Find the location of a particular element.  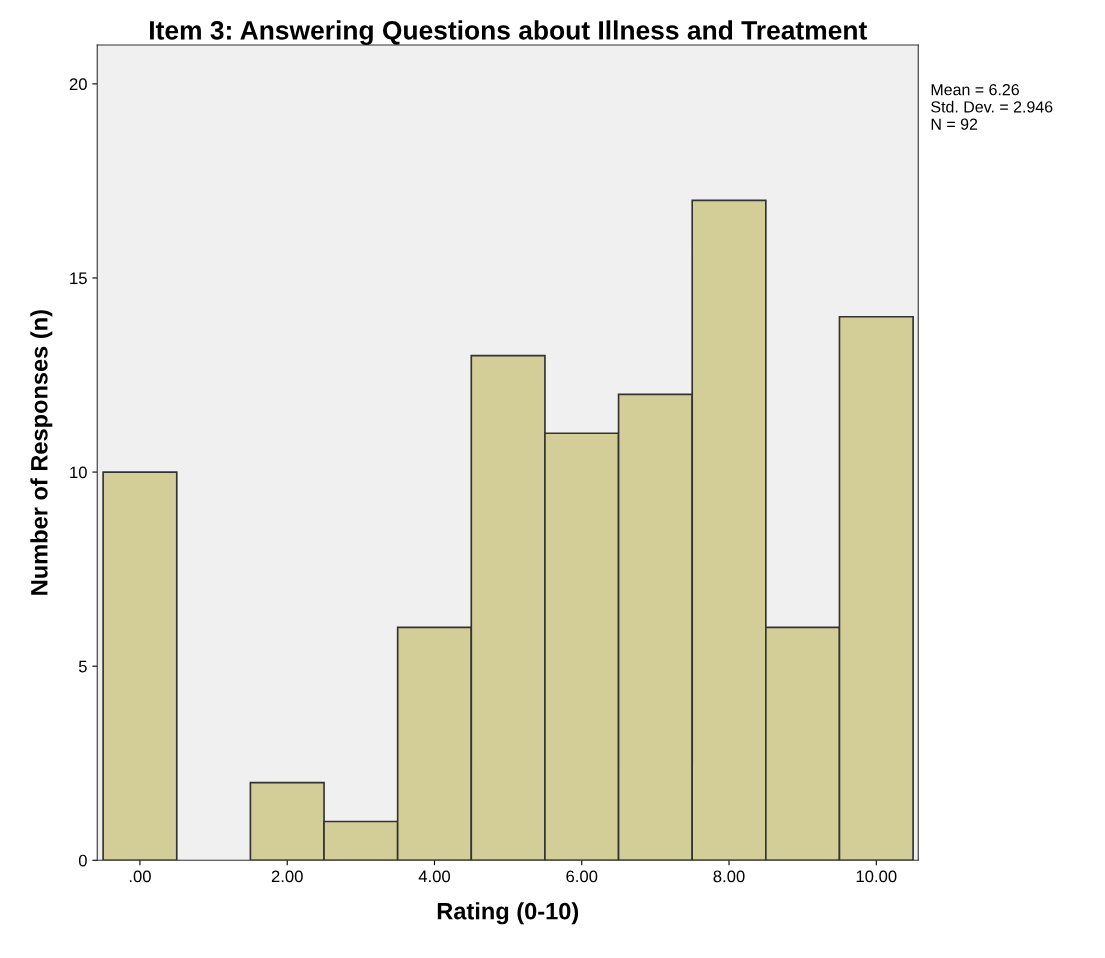

x-tick-label: 8.00 is located at coordinates (729, 876).